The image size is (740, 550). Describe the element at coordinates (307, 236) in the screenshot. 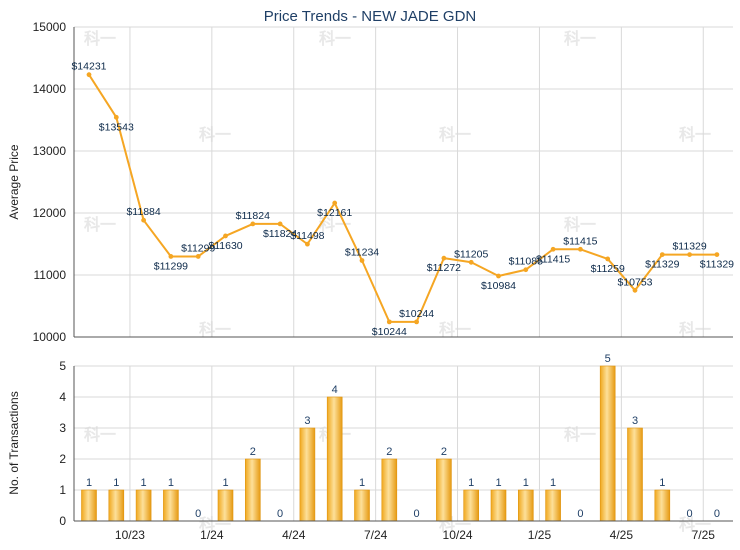

I see `price-data-label: $11498` at that location.